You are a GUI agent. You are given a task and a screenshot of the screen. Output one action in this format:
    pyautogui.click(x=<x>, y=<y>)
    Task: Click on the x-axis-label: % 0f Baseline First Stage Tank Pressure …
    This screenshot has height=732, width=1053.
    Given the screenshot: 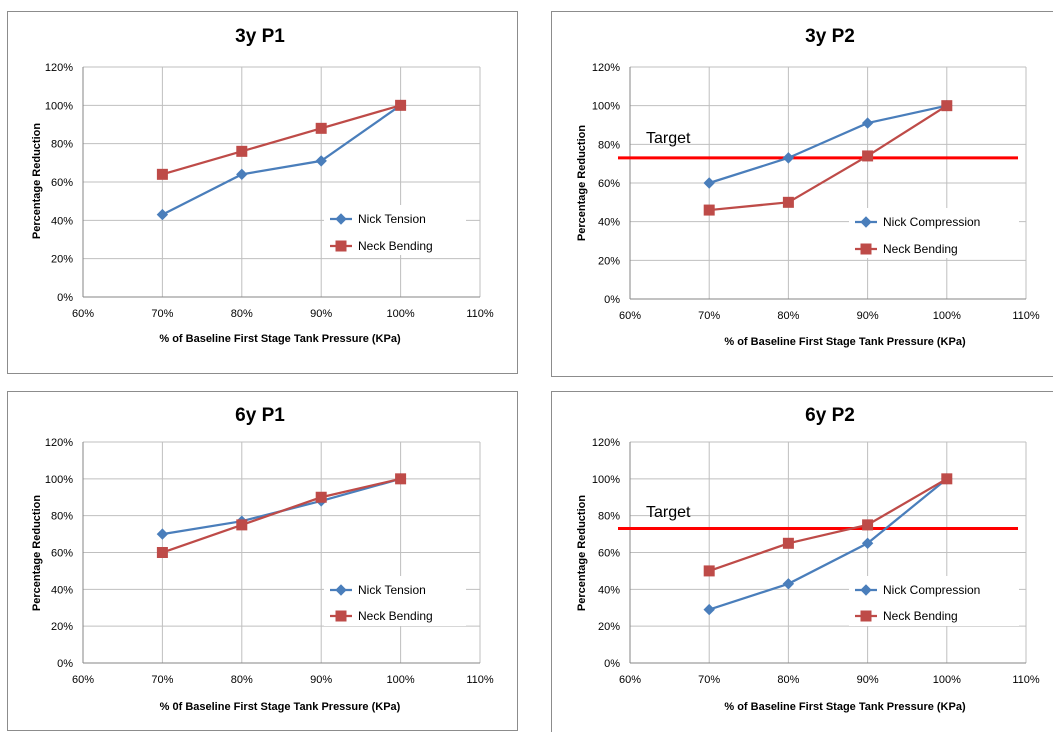 What is the action you would take?
    pyautogui.click(x=280, y=707)
    